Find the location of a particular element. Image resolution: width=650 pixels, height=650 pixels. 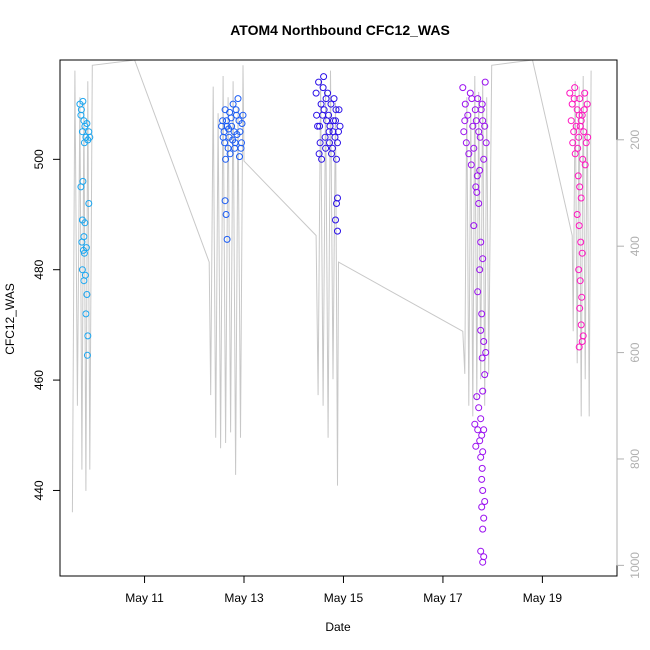

right-tick-label: 600 is located at coordinates (635, 352).